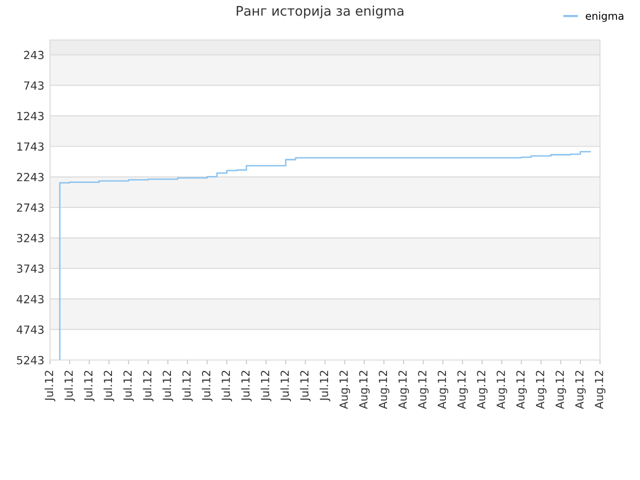 The height and width of the screenshot is (480, 640). Describe the element at coordinates (320, 12) in the screenshot. I see `chart-title: Ранг историја за enigma` at that location.